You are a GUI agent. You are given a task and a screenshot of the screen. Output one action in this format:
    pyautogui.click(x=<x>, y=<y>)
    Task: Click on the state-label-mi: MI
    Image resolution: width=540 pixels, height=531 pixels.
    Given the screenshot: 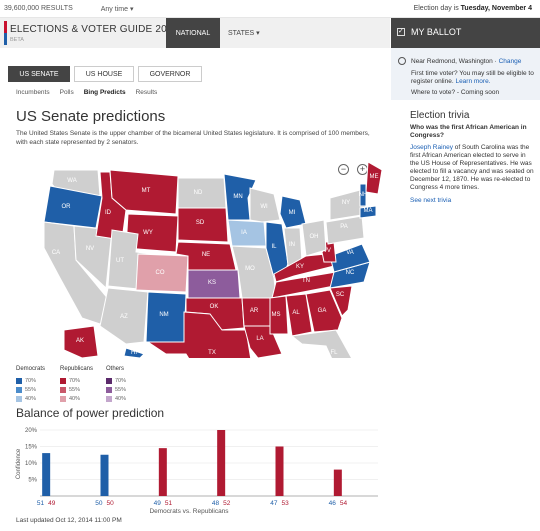 What is the action you would take?
    pyautogui.click(x=292, y=213)
    